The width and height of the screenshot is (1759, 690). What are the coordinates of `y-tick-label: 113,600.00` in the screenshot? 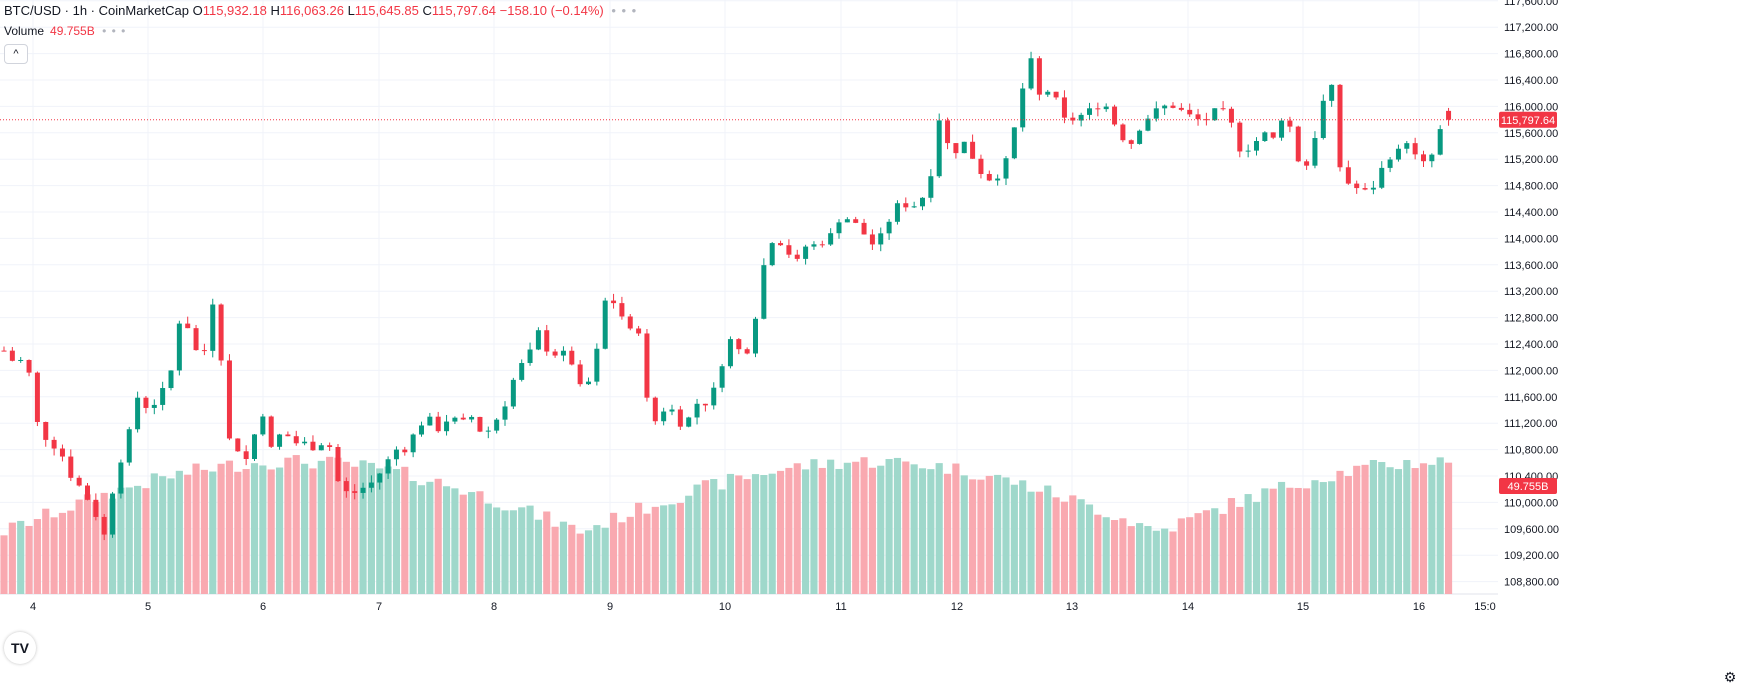 It's located at (1531, 266).